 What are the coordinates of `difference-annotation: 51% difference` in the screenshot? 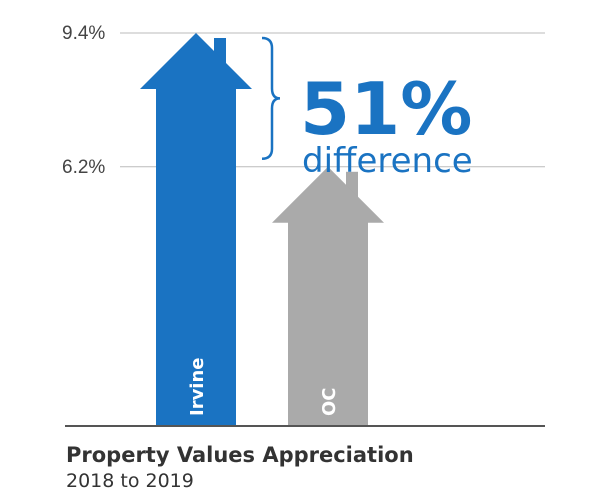 It's located at (367, 108).